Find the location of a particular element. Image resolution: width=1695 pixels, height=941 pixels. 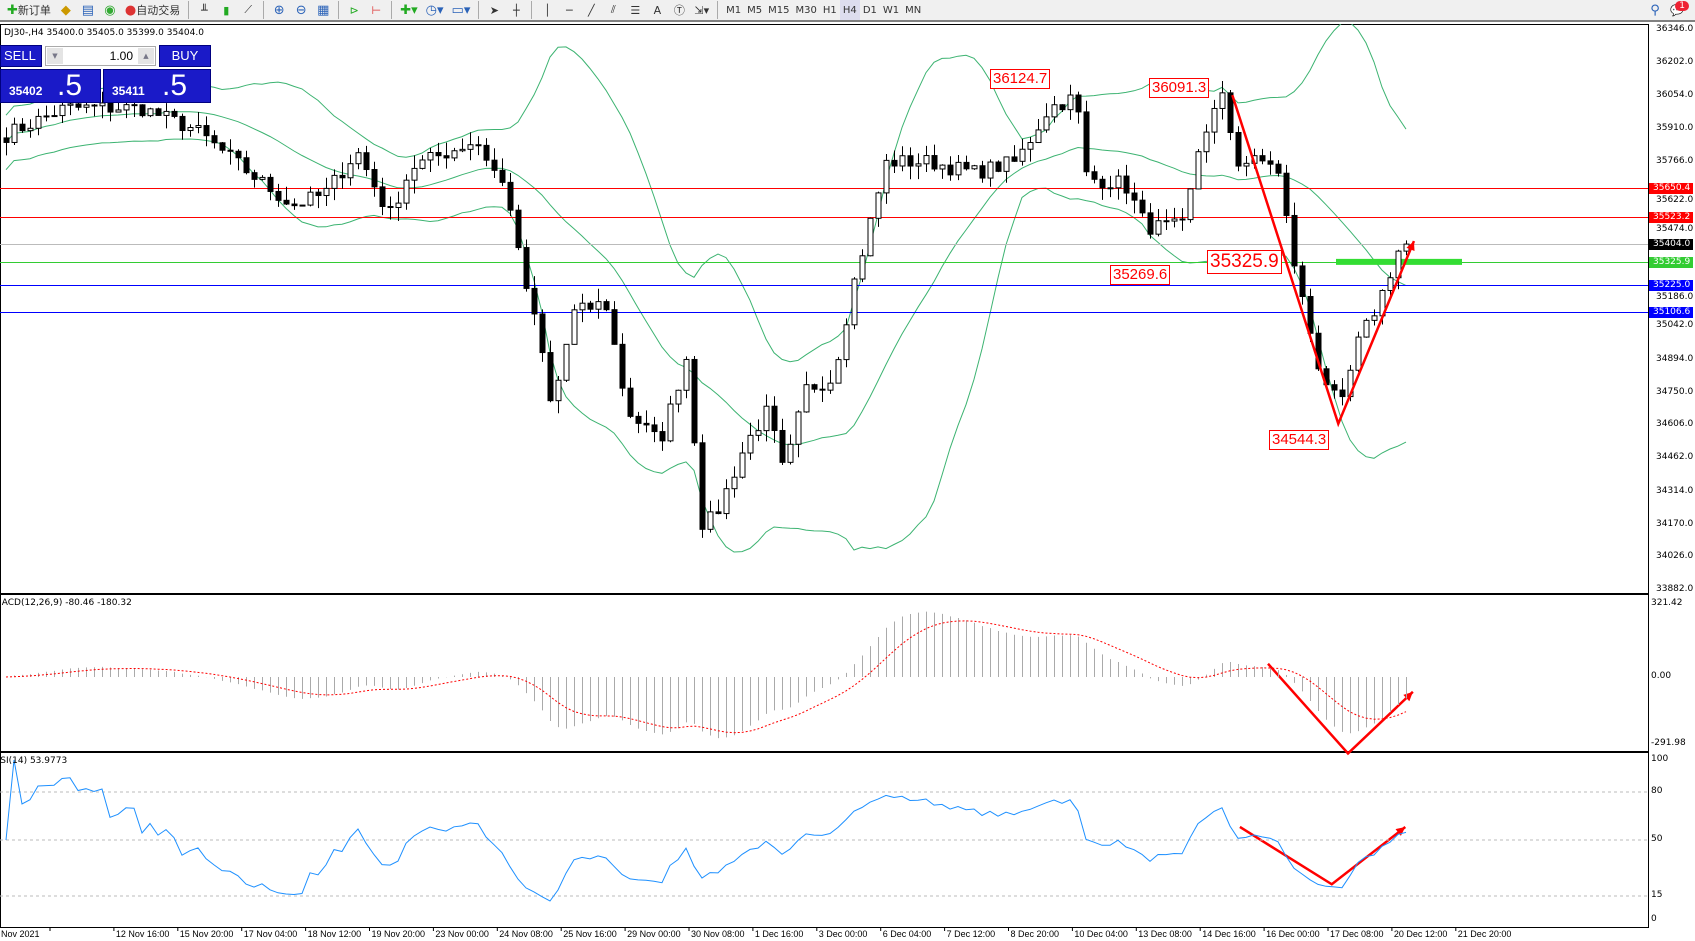

market-watch-button: ◆ is located at coordinates (66, 10).